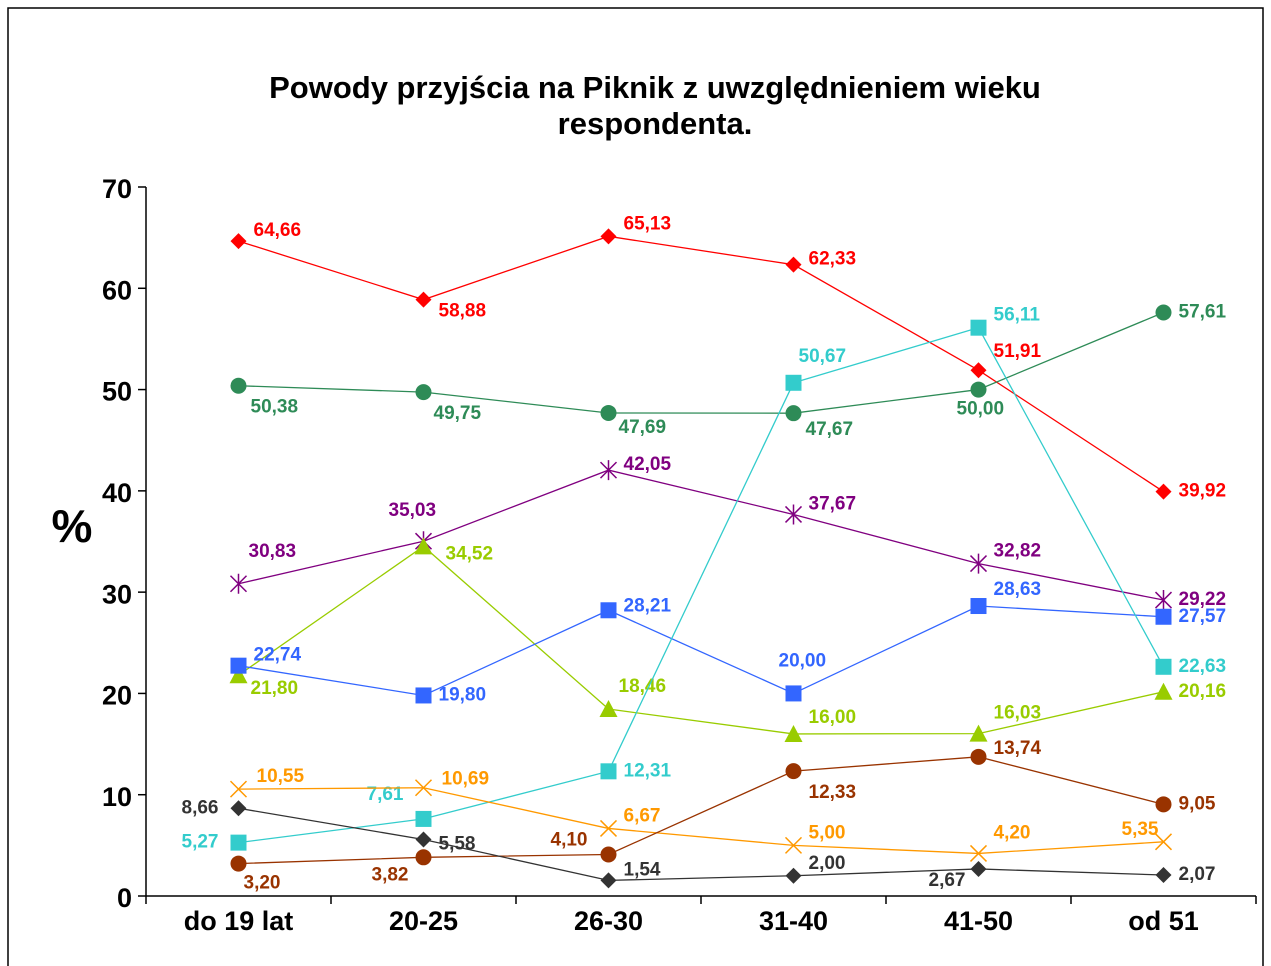 Image resolution: width=1271 pixels, height=966 pixels. Describe the element at coordinates (648, 770) in the screenshot. I see `data-label: 12,31` at that location.